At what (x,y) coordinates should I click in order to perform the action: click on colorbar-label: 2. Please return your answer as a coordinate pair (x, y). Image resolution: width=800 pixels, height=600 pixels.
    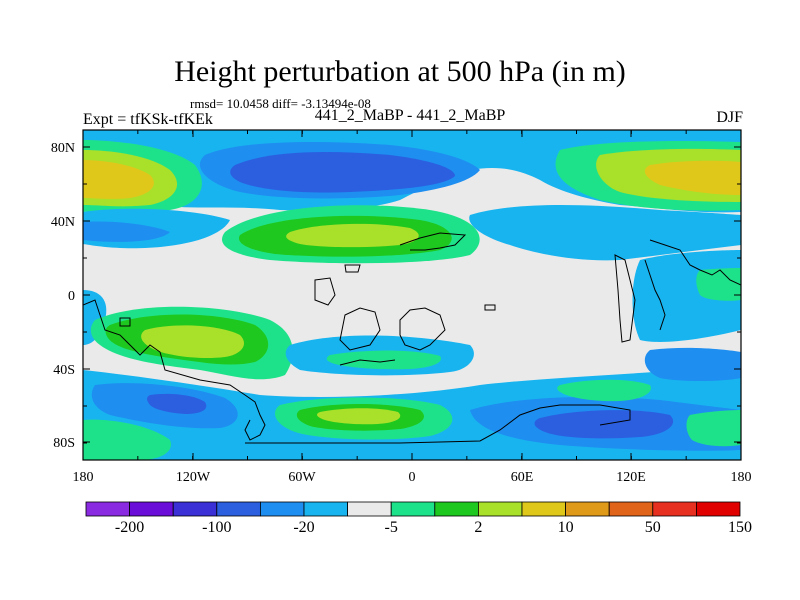
    Looking at the image, I should click on (478, 527).